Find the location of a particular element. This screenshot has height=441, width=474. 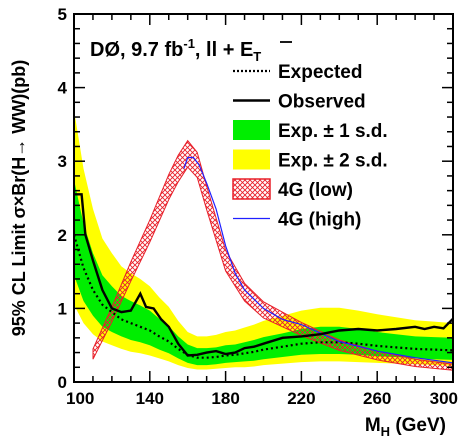

legend-swatch-1sd is located at coordinates (251, 130).